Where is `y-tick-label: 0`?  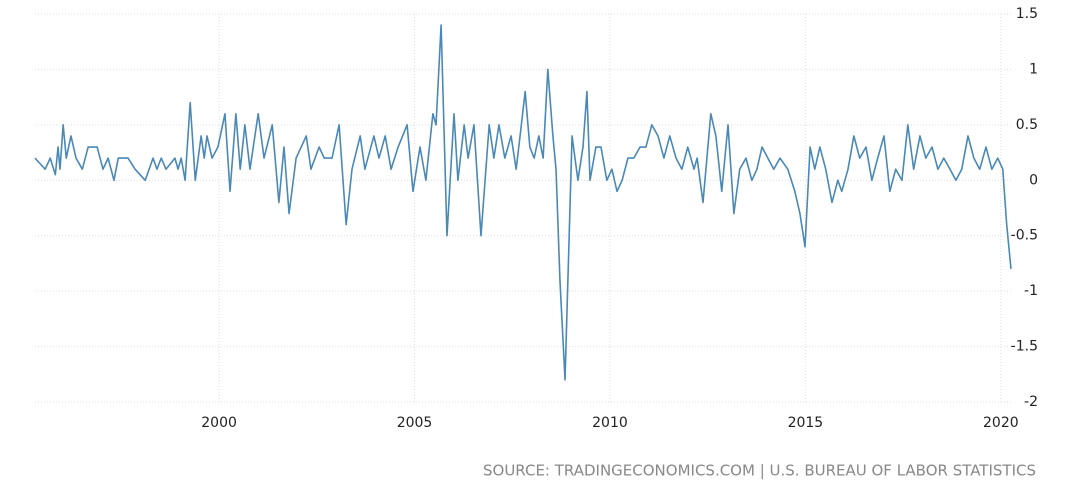
y-tick-label: 0 is located at coordinates (1033, 180).